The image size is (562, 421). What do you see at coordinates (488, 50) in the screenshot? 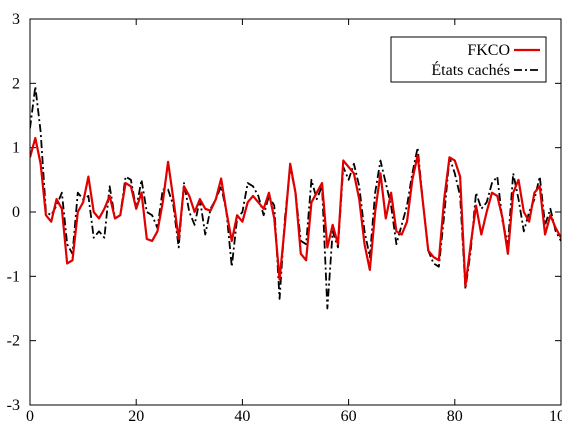
I see `legend-label-fkco: FKCO` at bounding box center [488, 50].